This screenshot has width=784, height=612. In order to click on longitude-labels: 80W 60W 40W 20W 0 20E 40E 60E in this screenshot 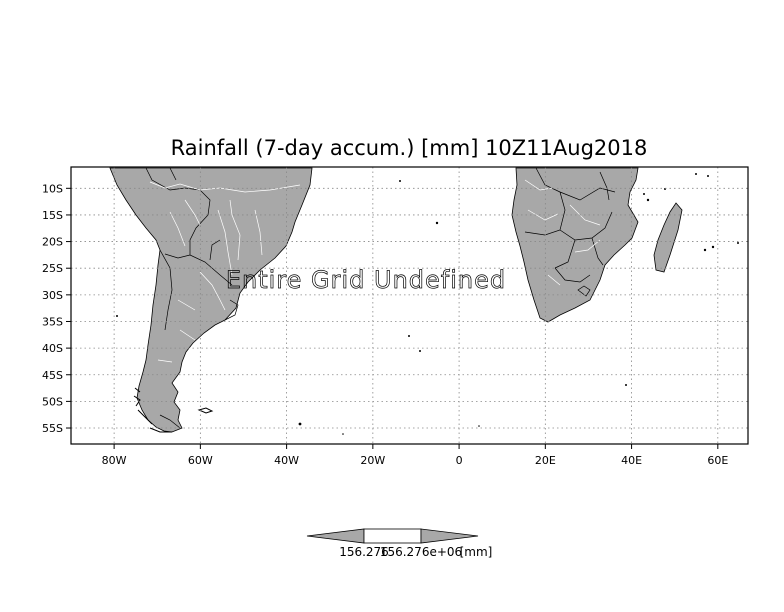, I will do `click(415, 460)`.